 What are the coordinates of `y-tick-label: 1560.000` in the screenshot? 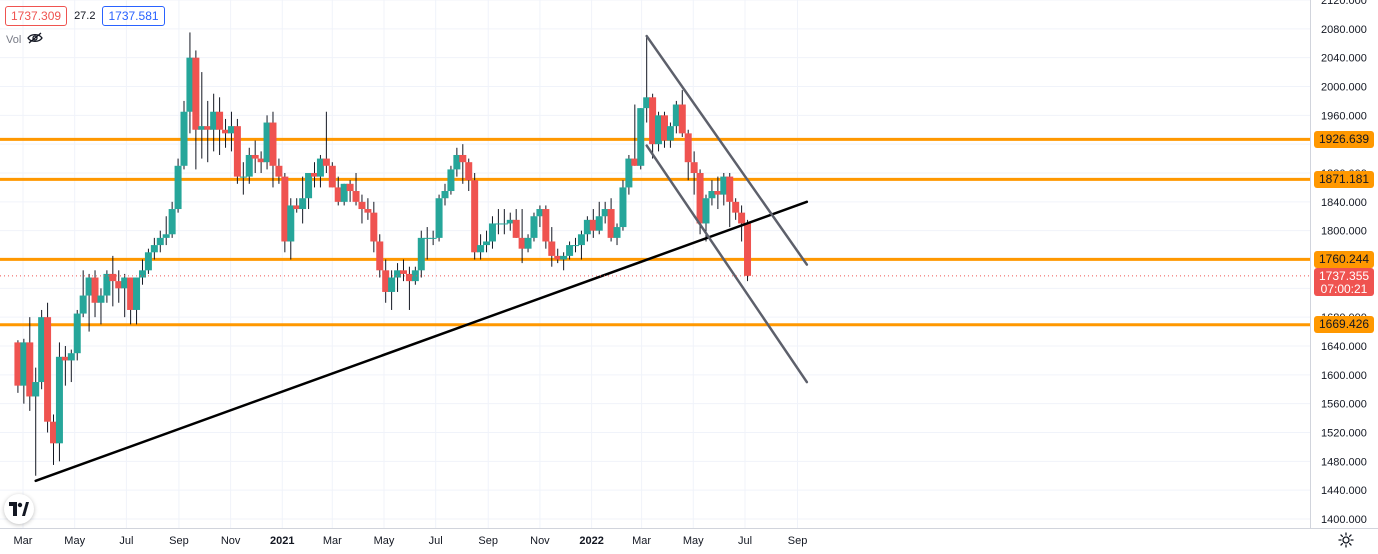 It's located at (1344, 405).